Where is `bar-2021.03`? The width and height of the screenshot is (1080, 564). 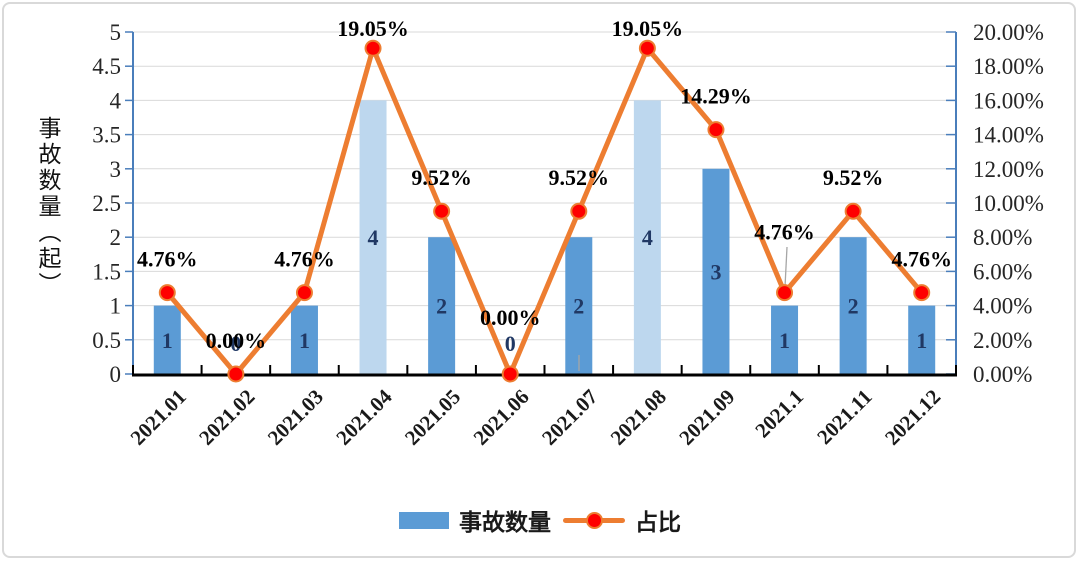 bar-2021.03 is located at coordinates (304, 339).